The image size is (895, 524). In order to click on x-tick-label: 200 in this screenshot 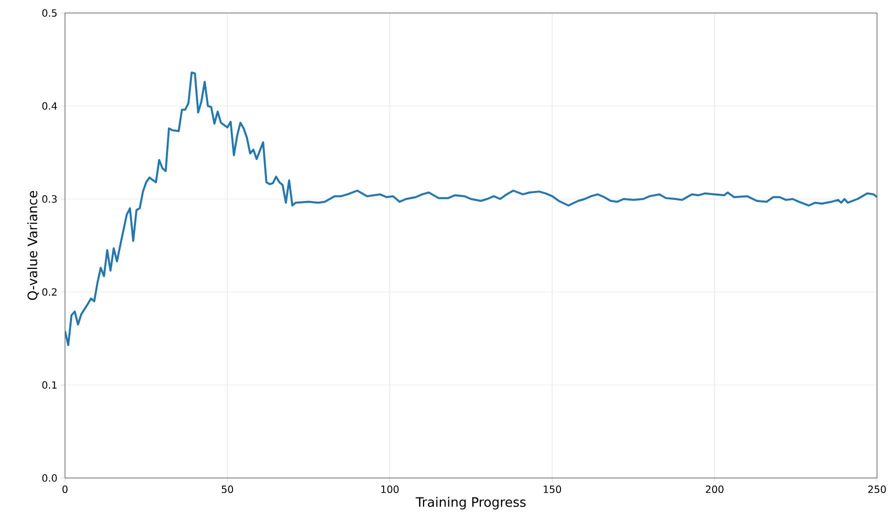, I will do `click(715, 490)`.